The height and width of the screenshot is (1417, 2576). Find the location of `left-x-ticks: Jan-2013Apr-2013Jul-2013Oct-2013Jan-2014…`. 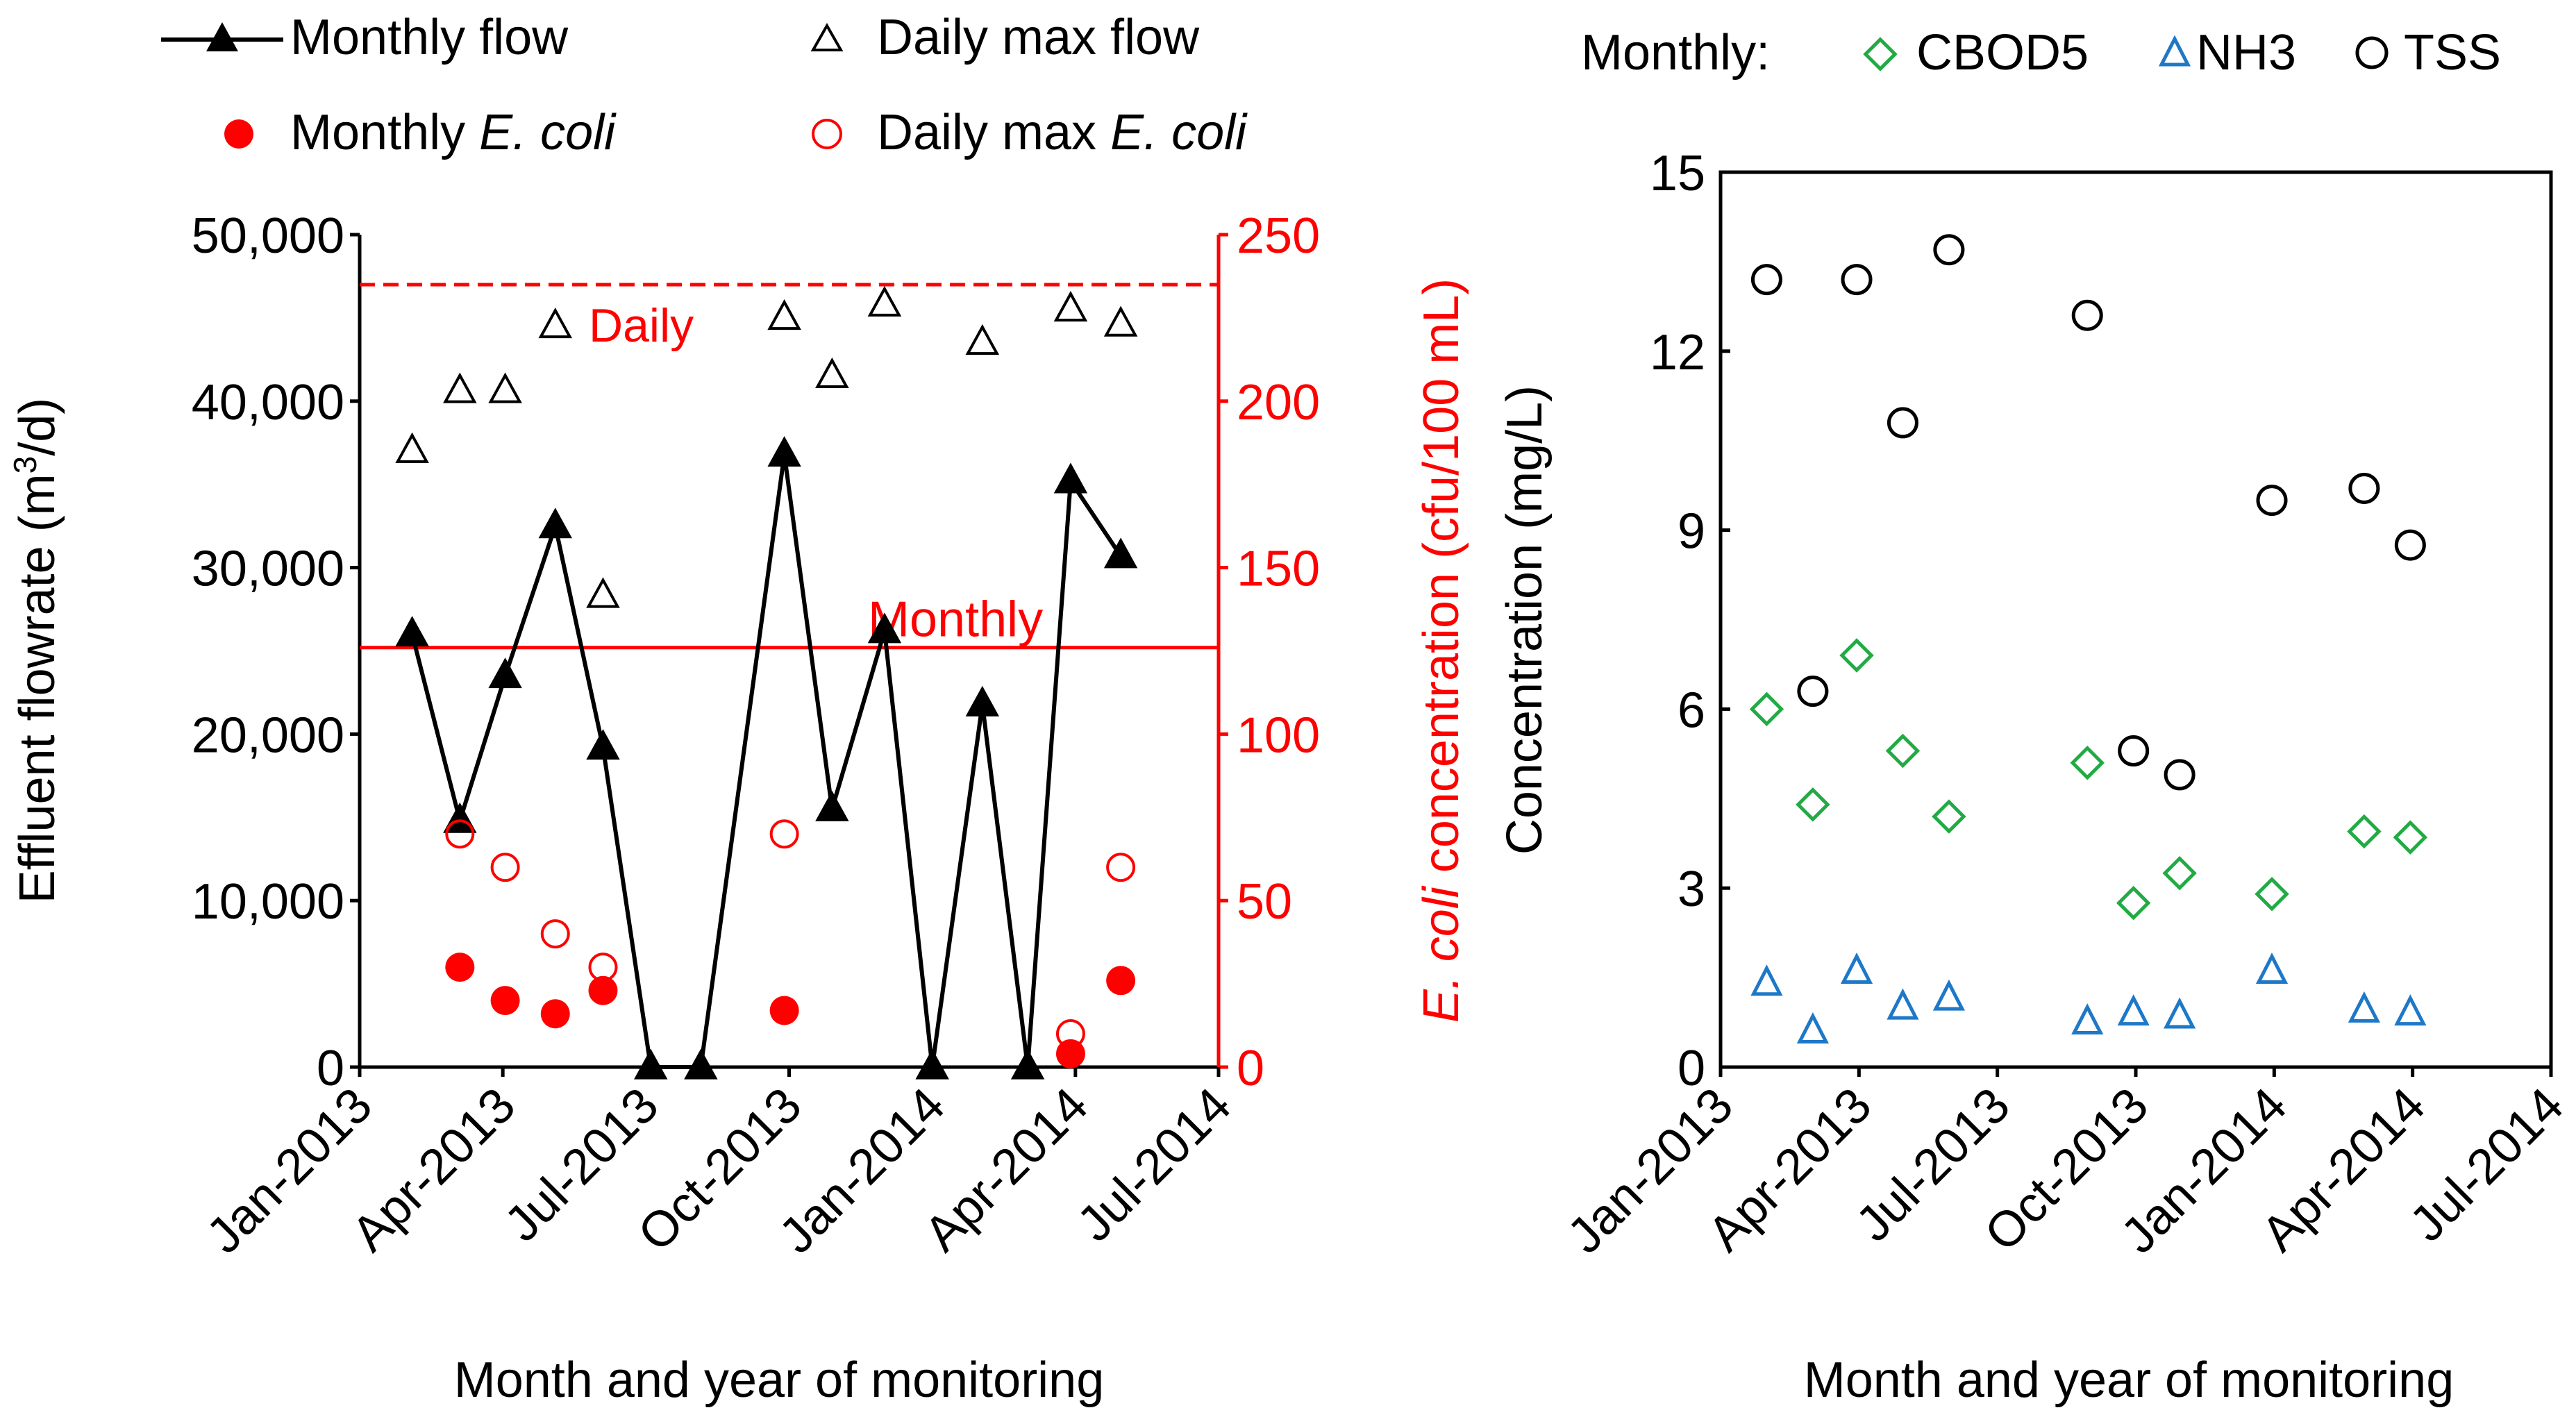

left-x-ticks: Jan-2013Apr-2013Jul-2013Oct-2013Jan-2014… is located at coordinates (718, 1165).